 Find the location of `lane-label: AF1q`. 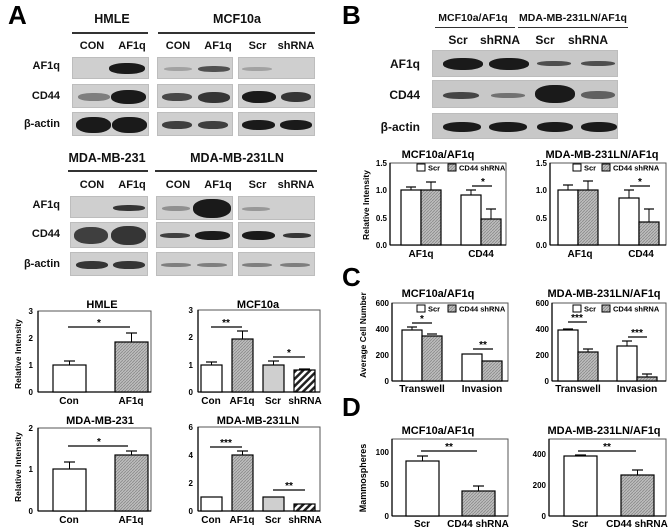

lane-label: AF1q is located at coordinates (132, 185).